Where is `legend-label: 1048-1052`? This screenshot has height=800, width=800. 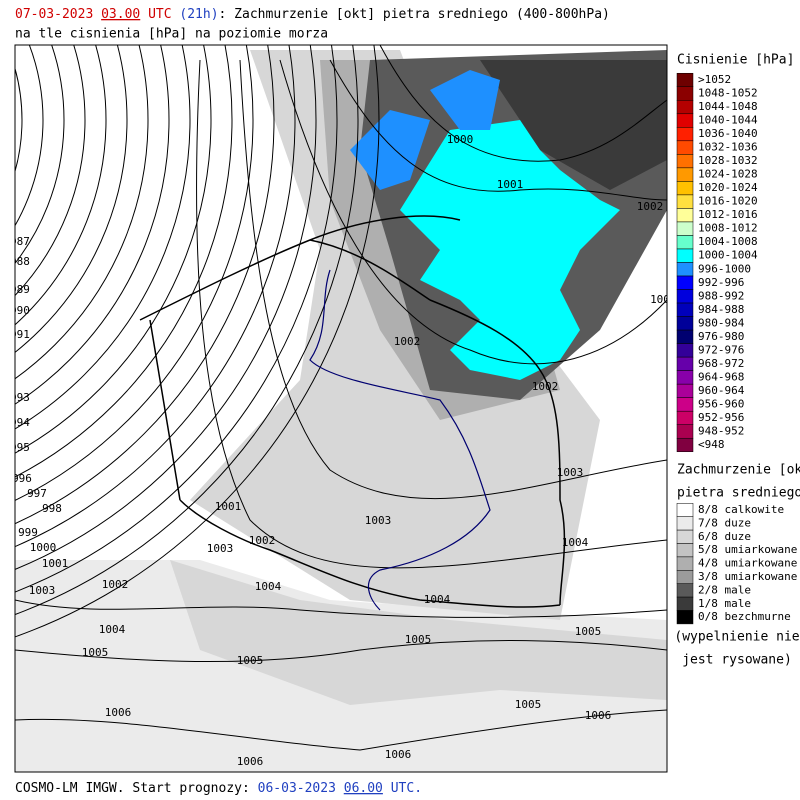 legend-label: 1048-1052 is located at coordinates (728, 93).